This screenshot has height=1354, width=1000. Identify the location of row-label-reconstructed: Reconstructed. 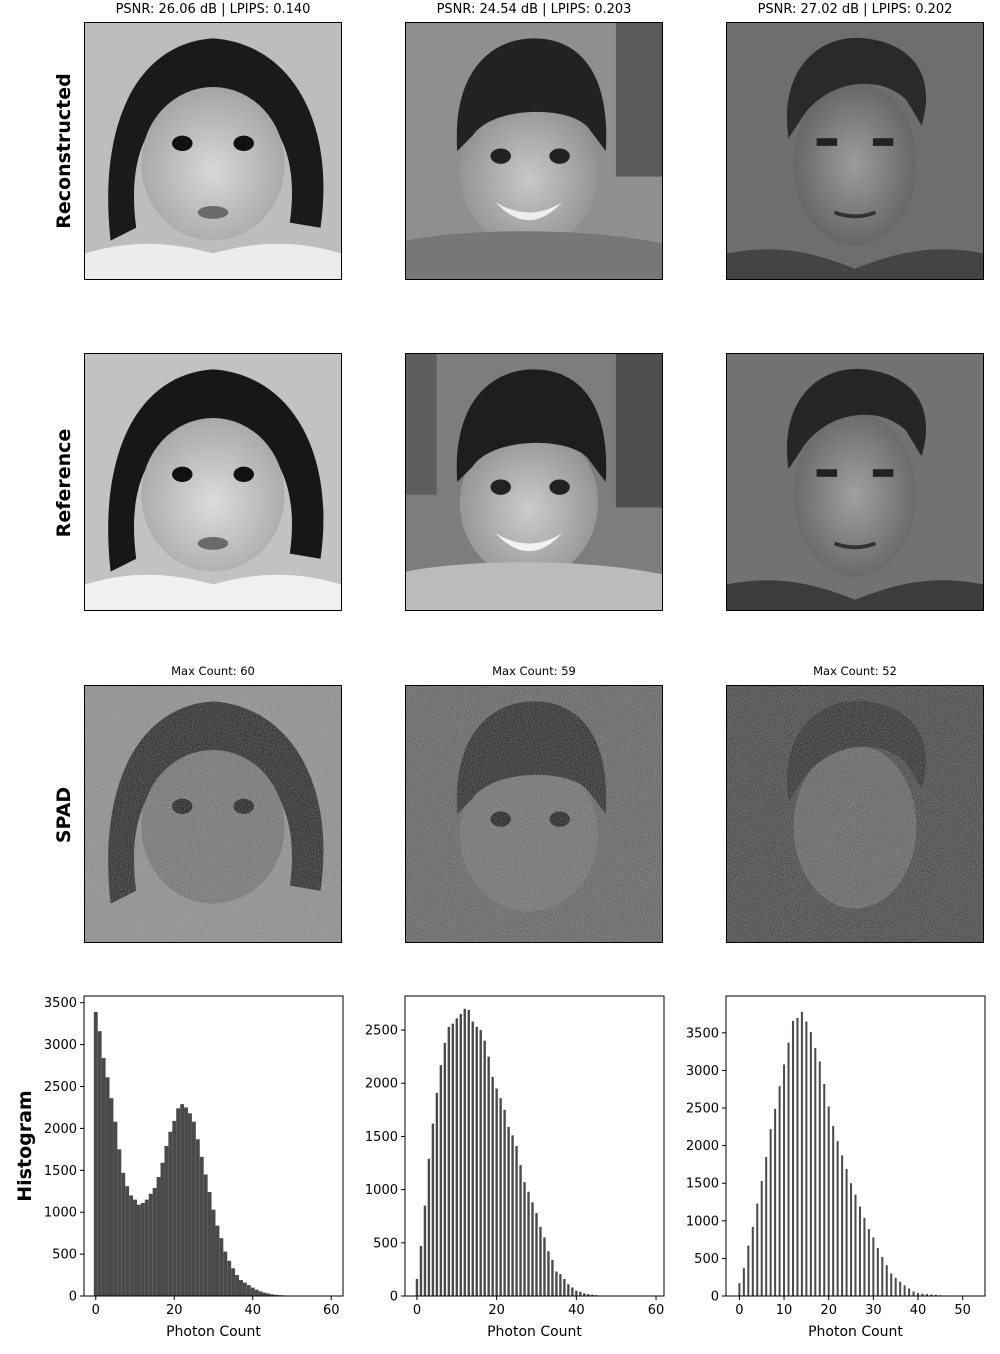
(64, 151).